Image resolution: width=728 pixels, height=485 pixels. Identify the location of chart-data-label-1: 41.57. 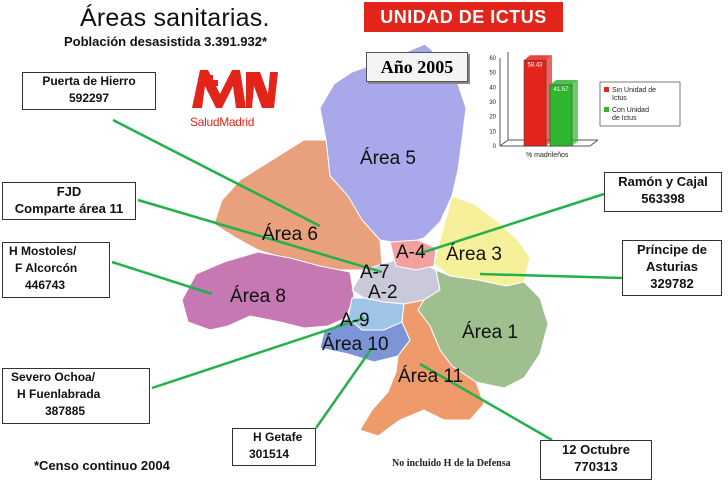
(561, 90).